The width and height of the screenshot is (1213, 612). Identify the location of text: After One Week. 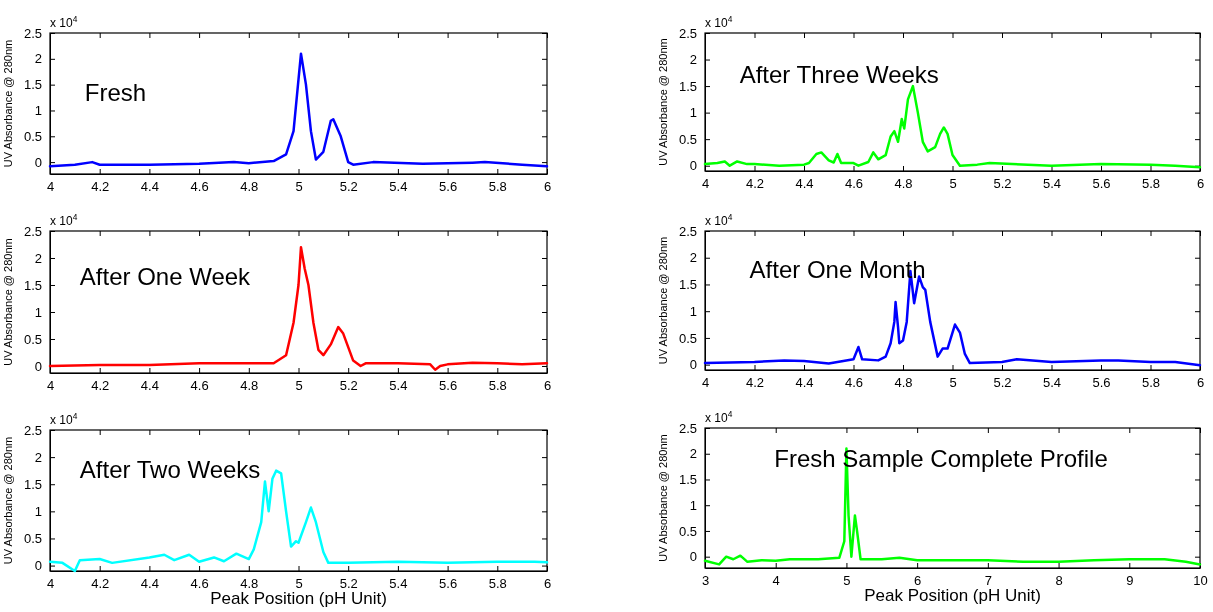
(165, 276).